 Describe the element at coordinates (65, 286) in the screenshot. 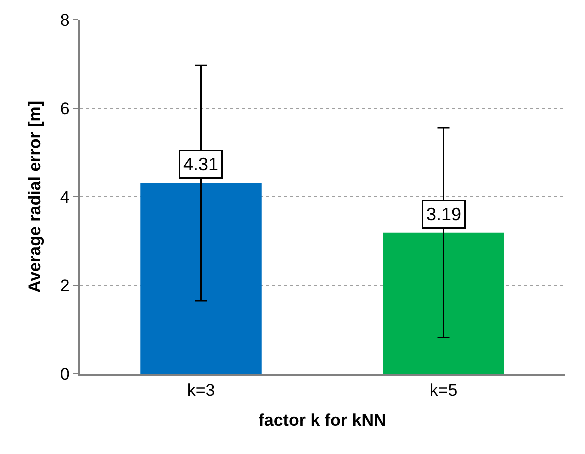

I see `y-tick-label: 2` at that location.